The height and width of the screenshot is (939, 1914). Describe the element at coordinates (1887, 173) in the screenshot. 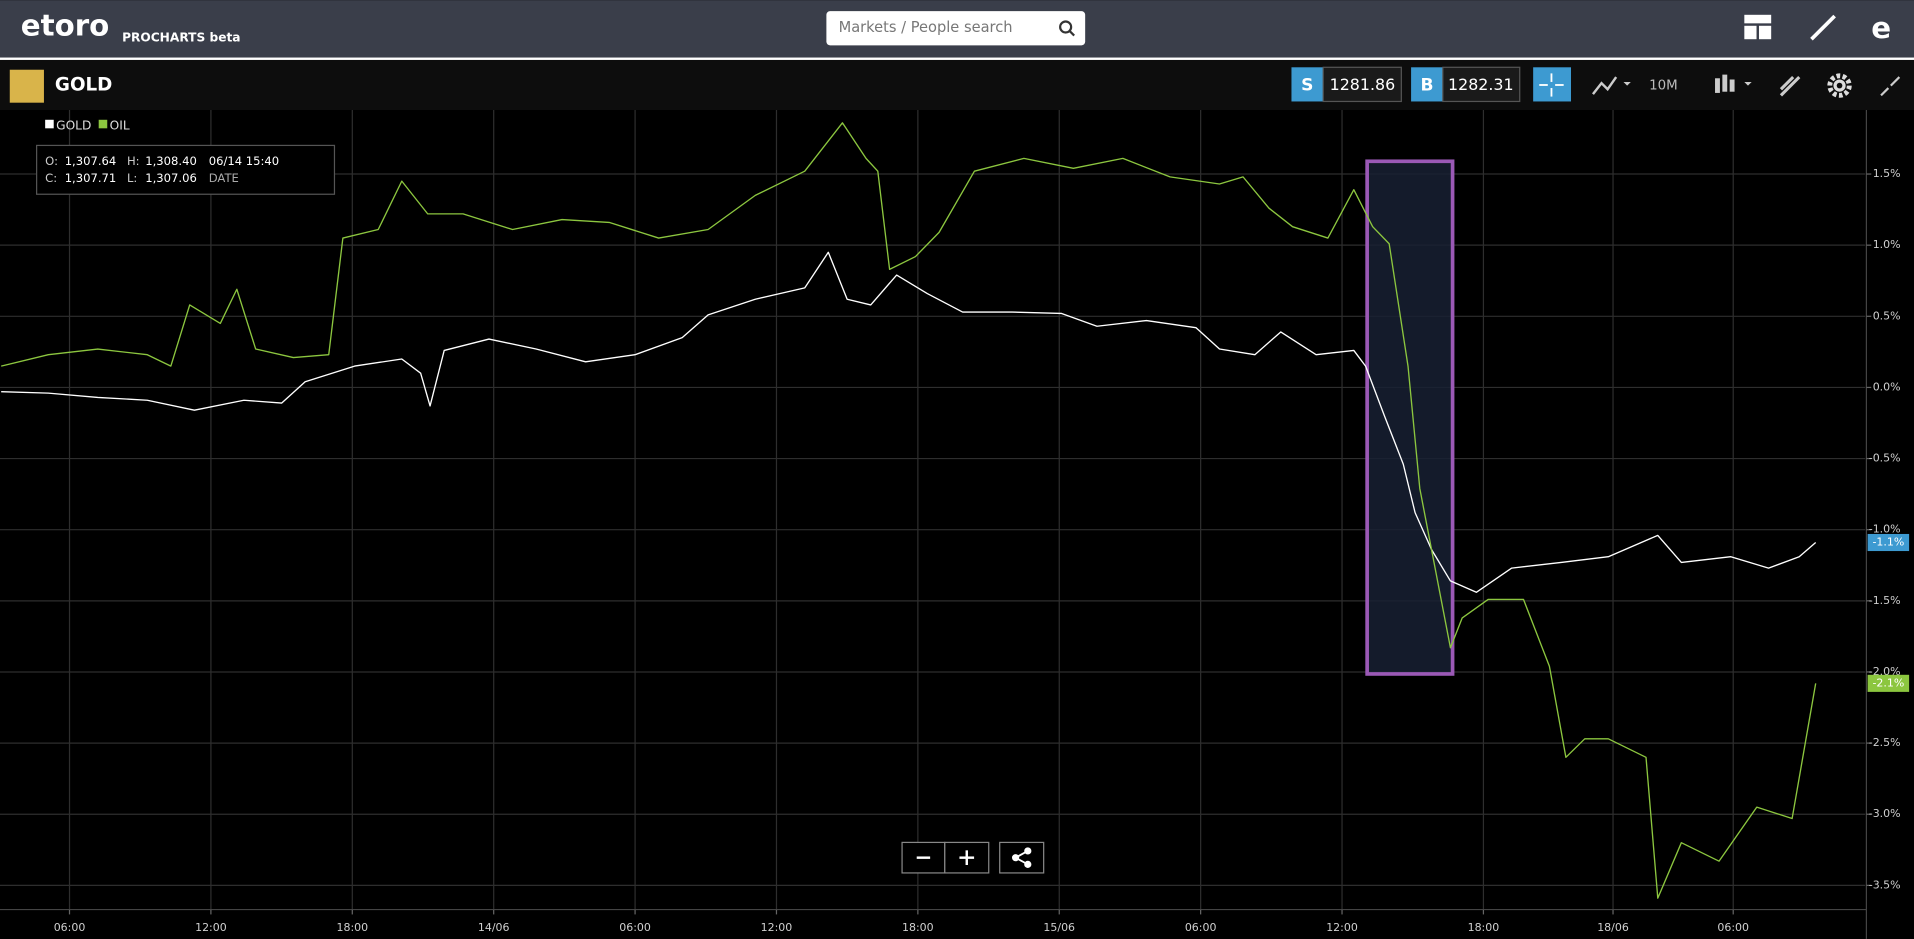

I see `y-tick-label: 1.5%` at that location.